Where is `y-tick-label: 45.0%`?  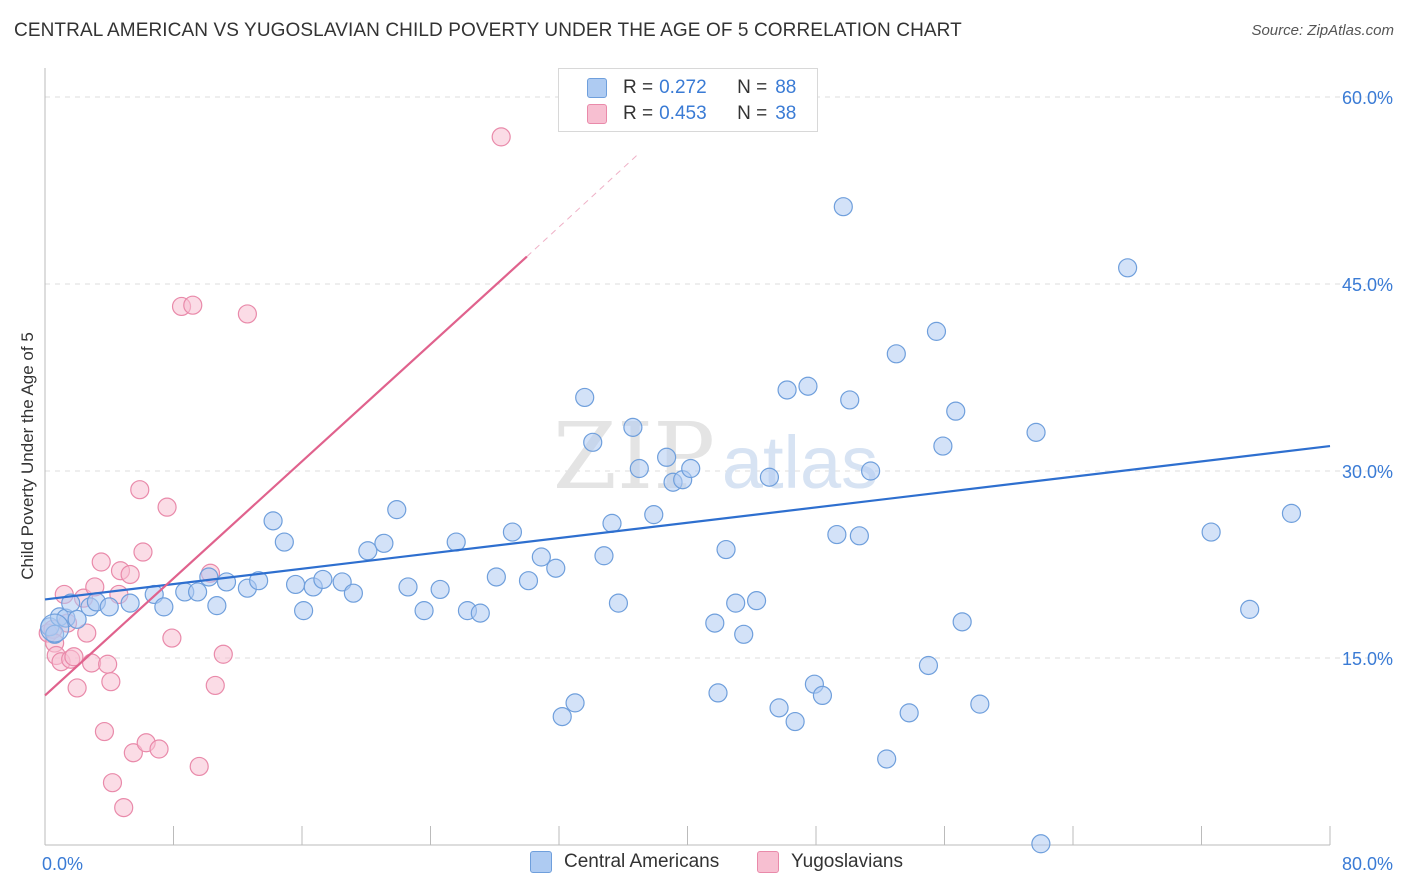
y-tick-label: 45.0% is located at coordinates (1367, 285).